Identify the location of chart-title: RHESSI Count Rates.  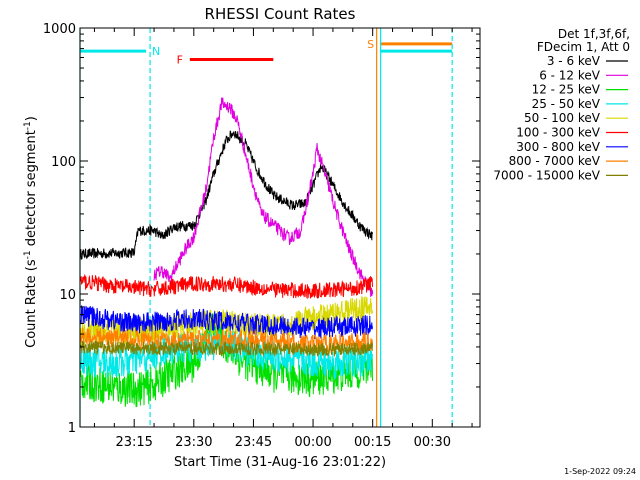
(280, 14).